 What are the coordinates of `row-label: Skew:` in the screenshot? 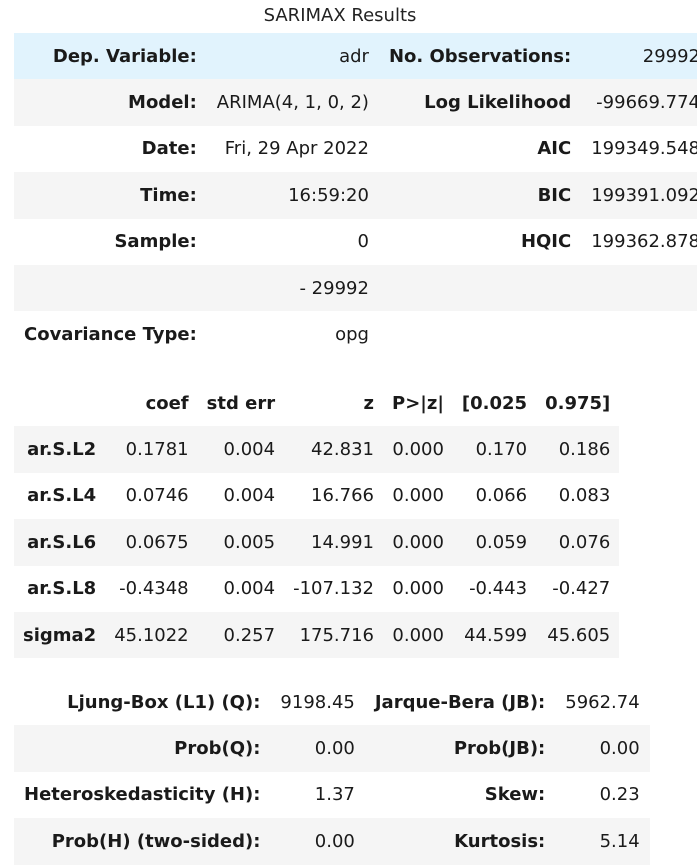 It's located at (515, 795).